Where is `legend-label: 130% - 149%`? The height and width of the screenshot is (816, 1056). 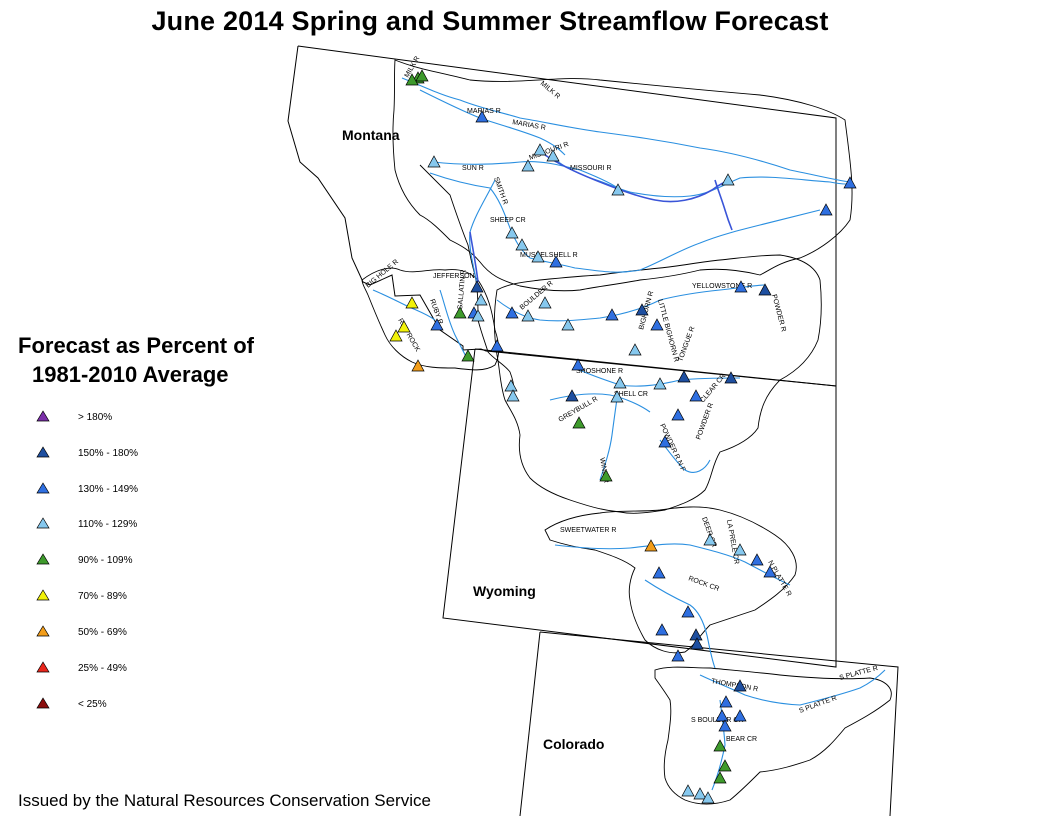
legend-label: 130% - 149% is located at coordinates (108, 489).